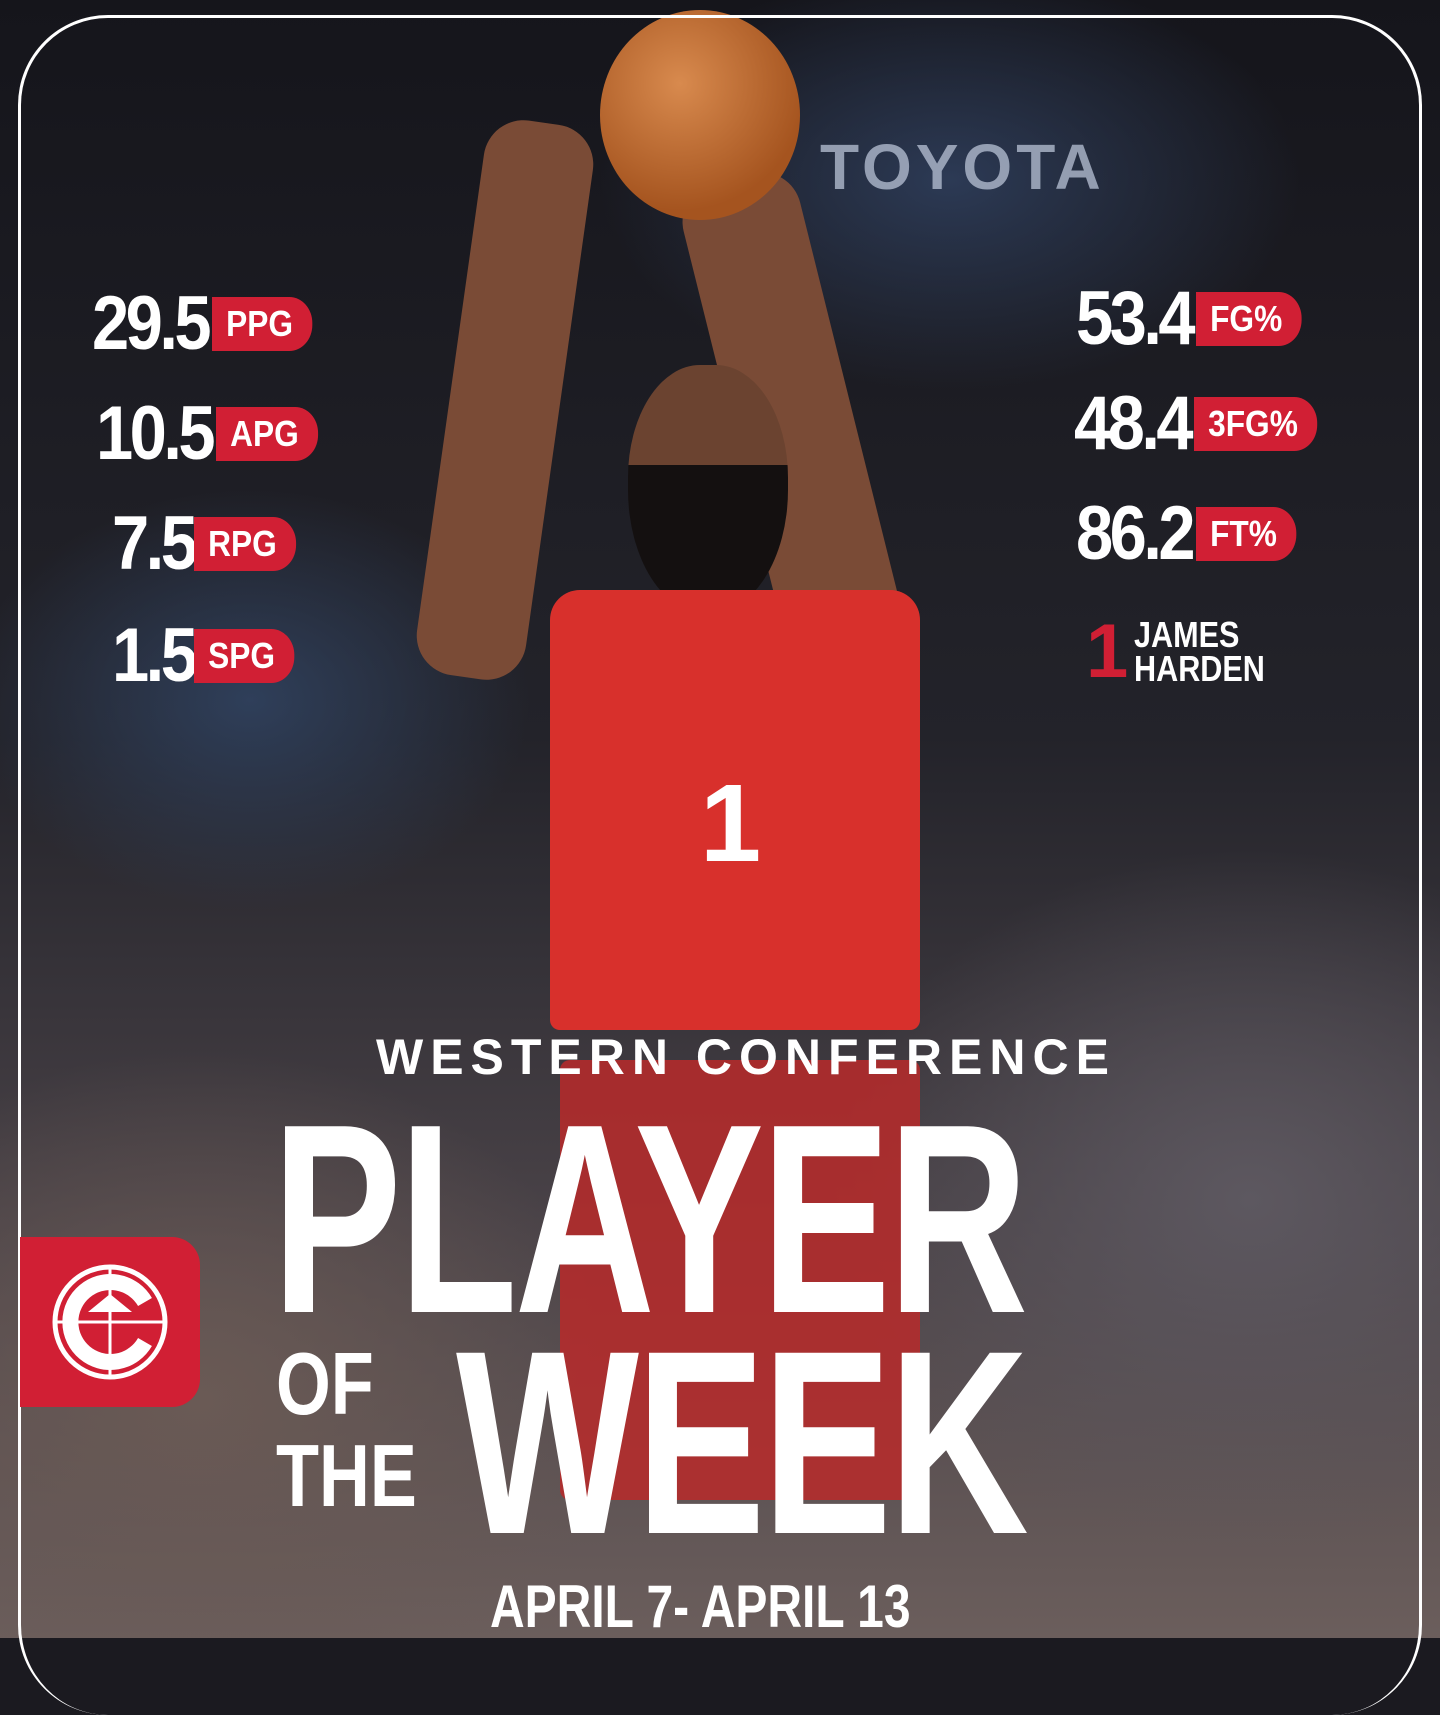 The height and width of the screenshot is (1715, 1440). What do you see at coordinates (1200, 668) in the screenshot?
I see `player-last-name: HARDEN` at bounding box center [1200, 668].